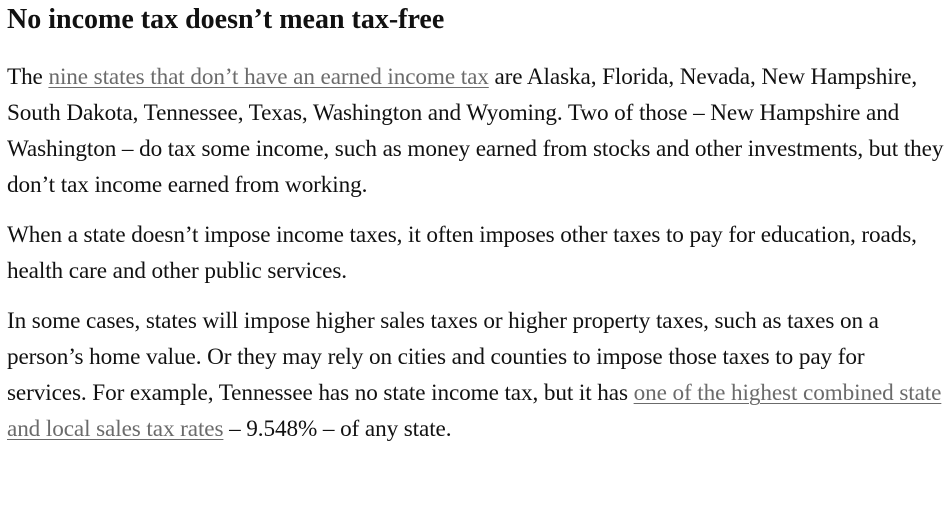  What do you see at coordinates (337, 429) in the screenshot?
I see `paragraph-text: – 9.548% – of any state.` at bounding box center [337, 429].